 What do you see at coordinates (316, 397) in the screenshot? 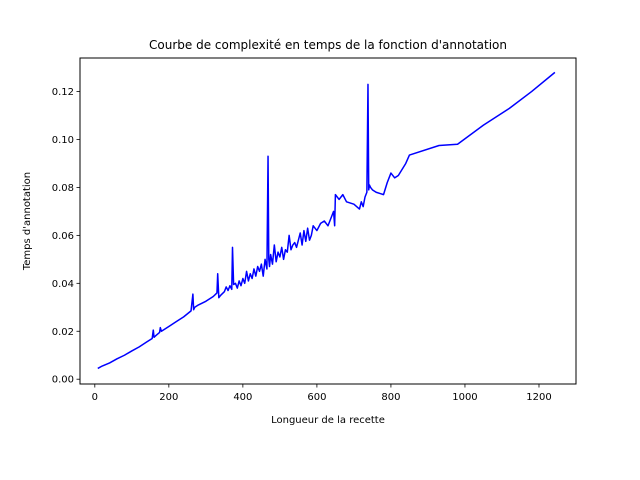
I see `x-tick-label: 600` at bounding box center [316, 397].